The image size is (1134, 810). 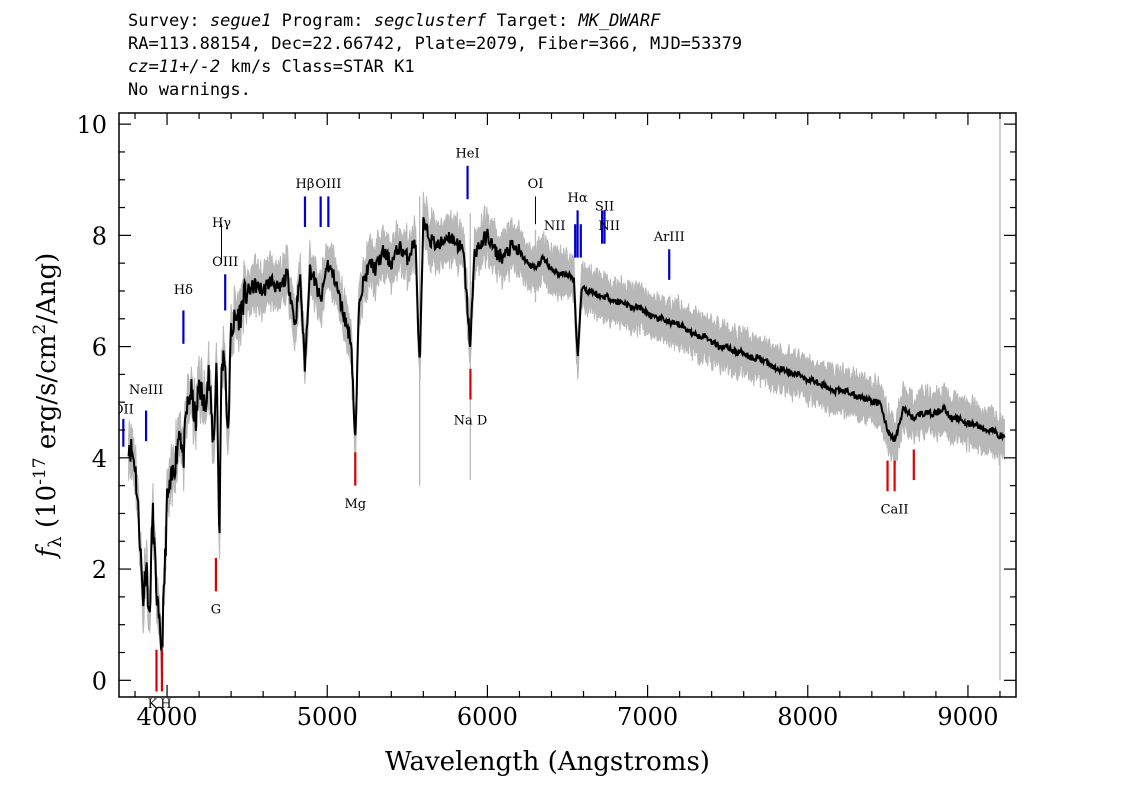 I want to click on program-value: segclusterf, so click(x=430, y=21).